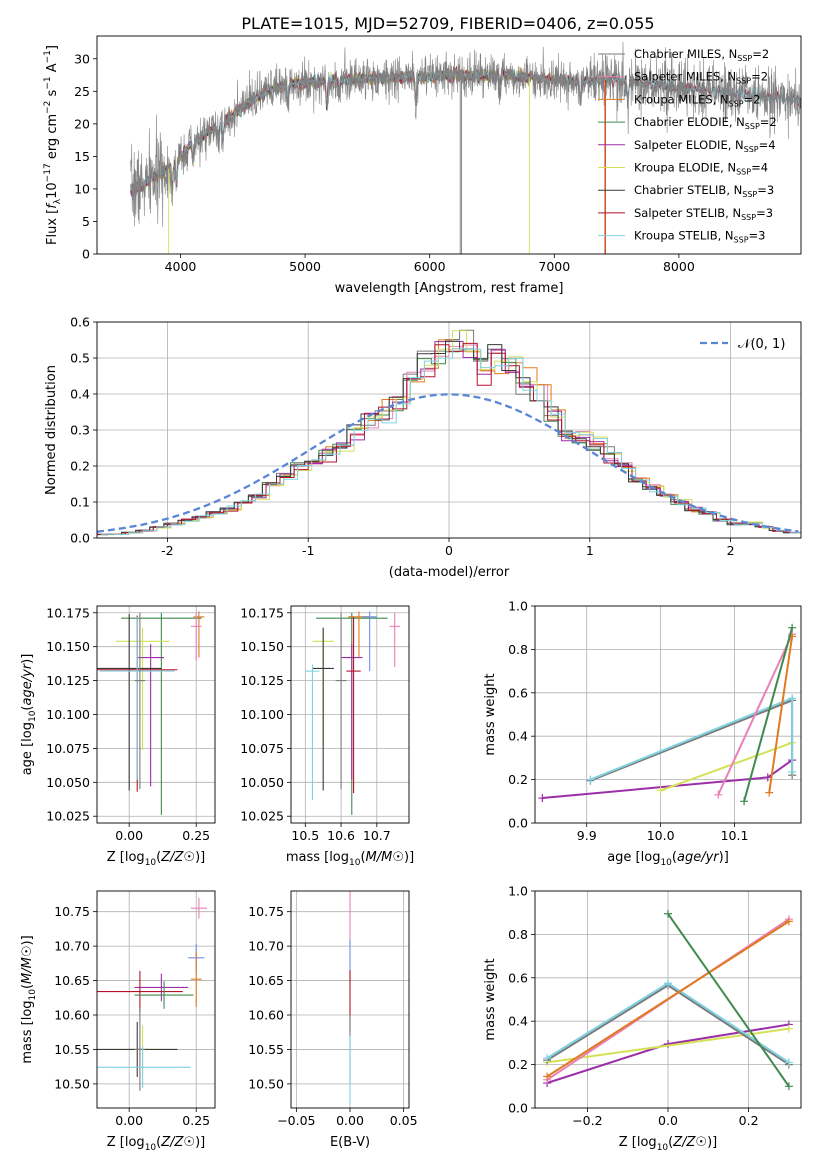  What do you see at coordinates (679, 266) in the screenshot?
I see `x-tick-label: 8000` at bounding box center [679, 266].